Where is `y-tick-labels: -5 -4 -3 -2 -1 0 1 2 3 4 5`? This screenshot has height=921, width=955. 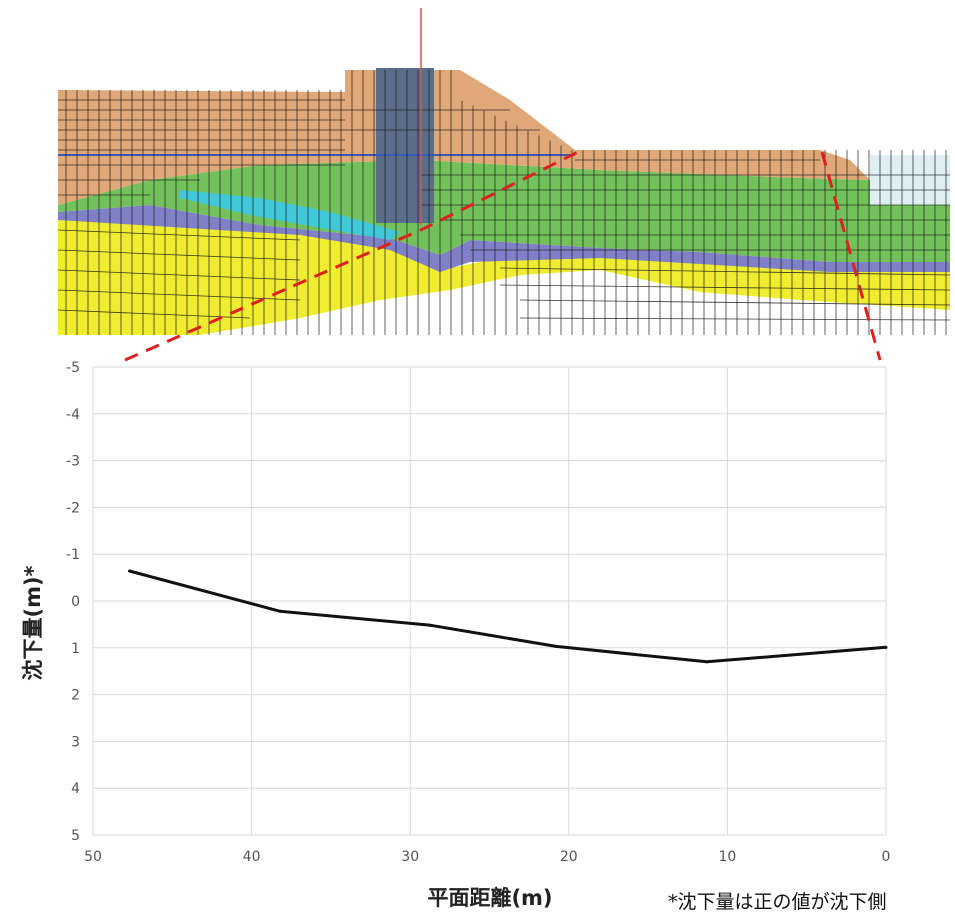 y-tick-labels: -5 -4 -3 -2 -1 0 1 2 3 4 5 is located at coordinates (73, 602).